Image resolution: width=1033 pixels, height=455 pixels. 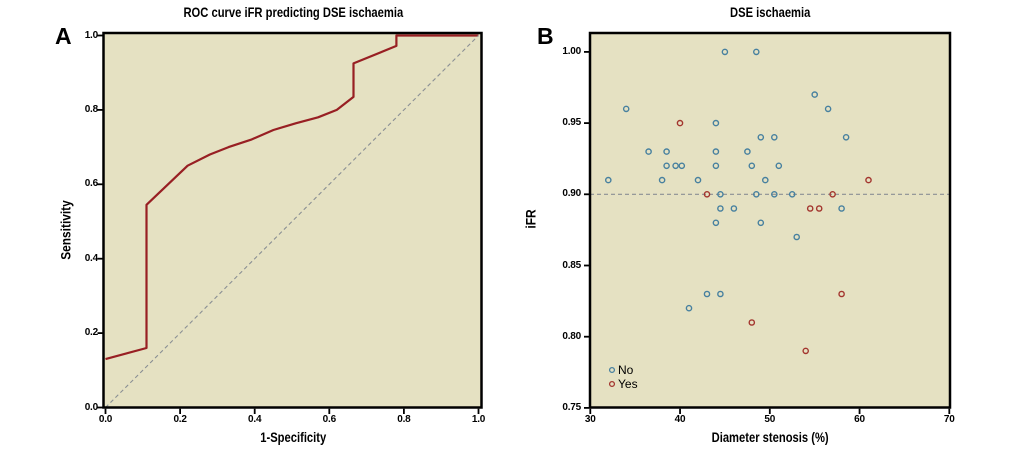 I want to click on panel-b-x-tick-label: 60, so click(x=859, y=419).